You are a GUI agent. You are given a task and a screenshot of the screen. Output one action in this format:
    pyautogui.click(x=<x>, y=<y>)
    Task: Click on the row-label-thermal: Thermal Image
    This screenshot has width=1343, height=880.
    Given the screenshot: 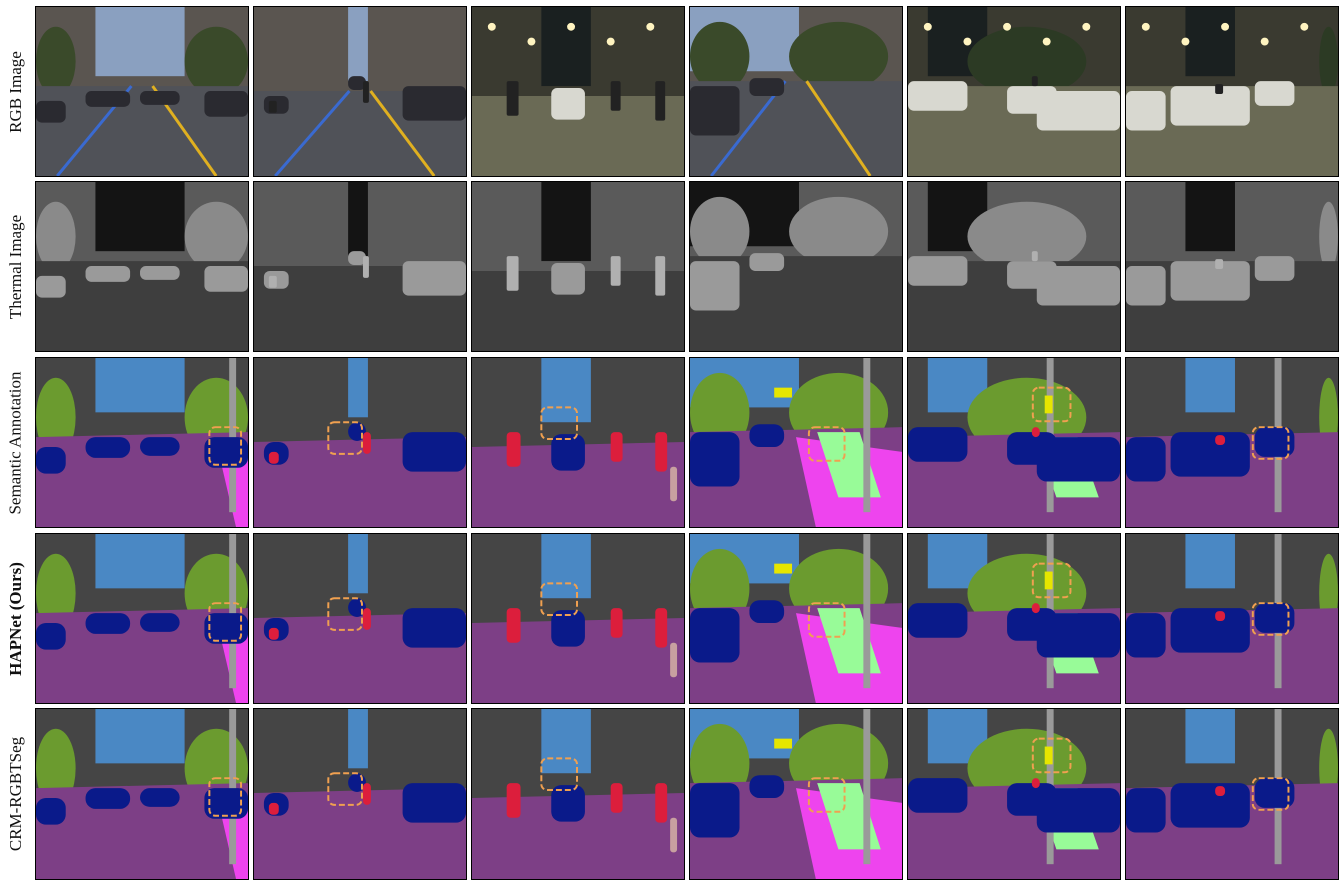 What is the action you would take?
    pyautogui.click(x=16, y=266)
    